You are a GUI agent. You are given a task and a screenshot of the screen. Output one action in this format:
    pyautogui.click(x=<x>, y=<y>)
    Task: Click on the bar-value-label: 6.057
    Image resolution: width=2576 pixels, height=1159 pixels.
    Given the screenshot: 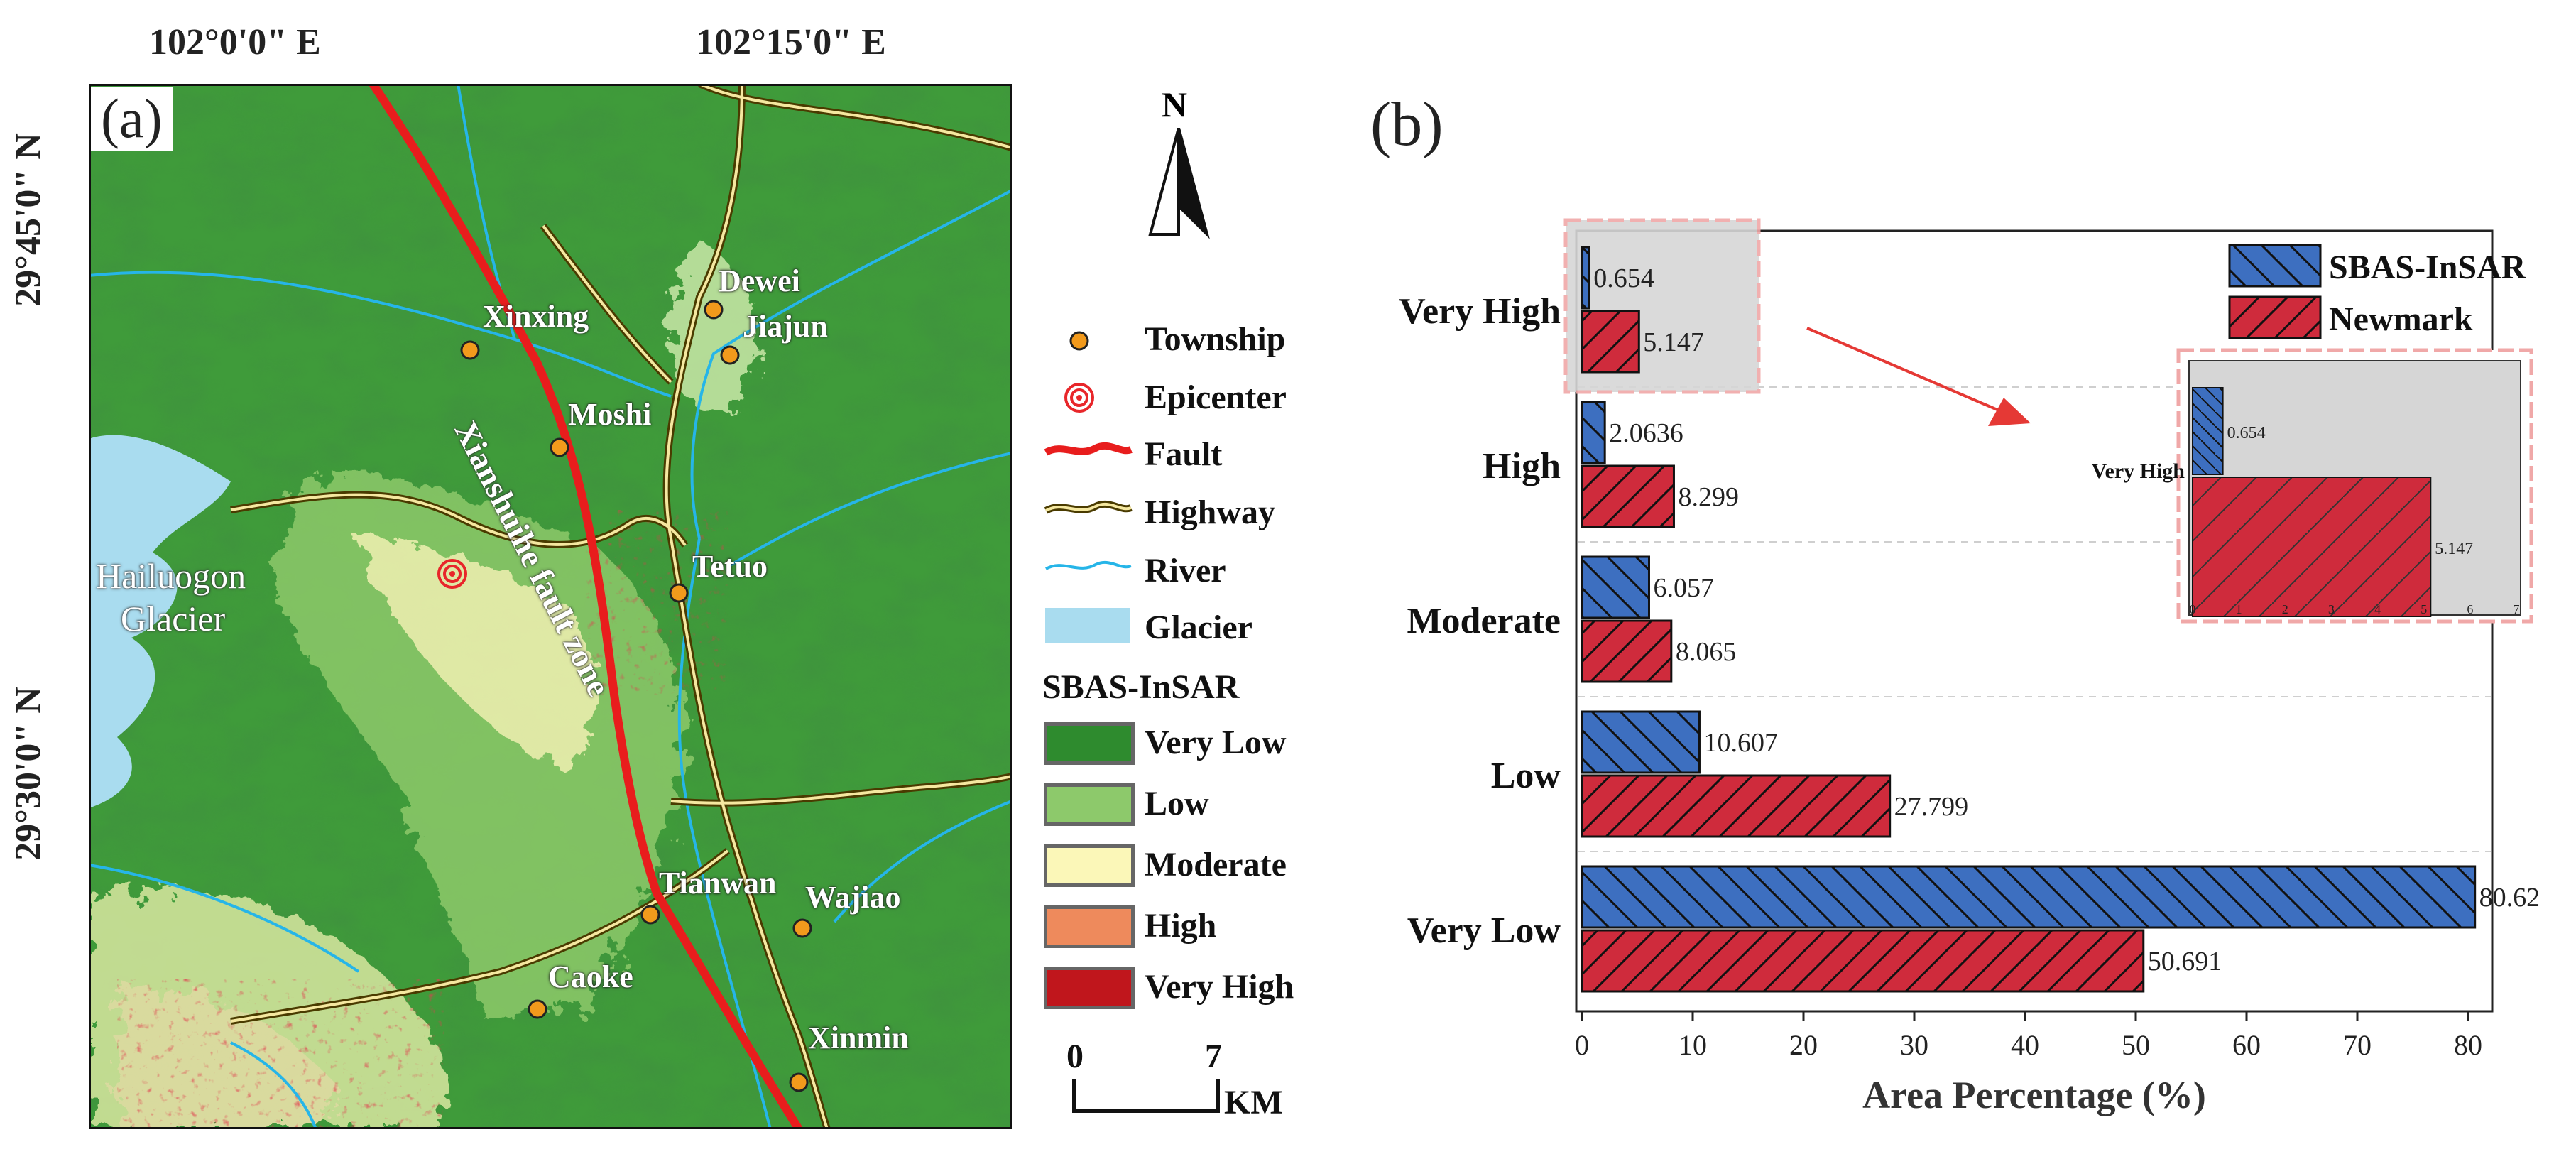 What is the action you would take?
    pyautogui.click(x=1683, y=588)
    